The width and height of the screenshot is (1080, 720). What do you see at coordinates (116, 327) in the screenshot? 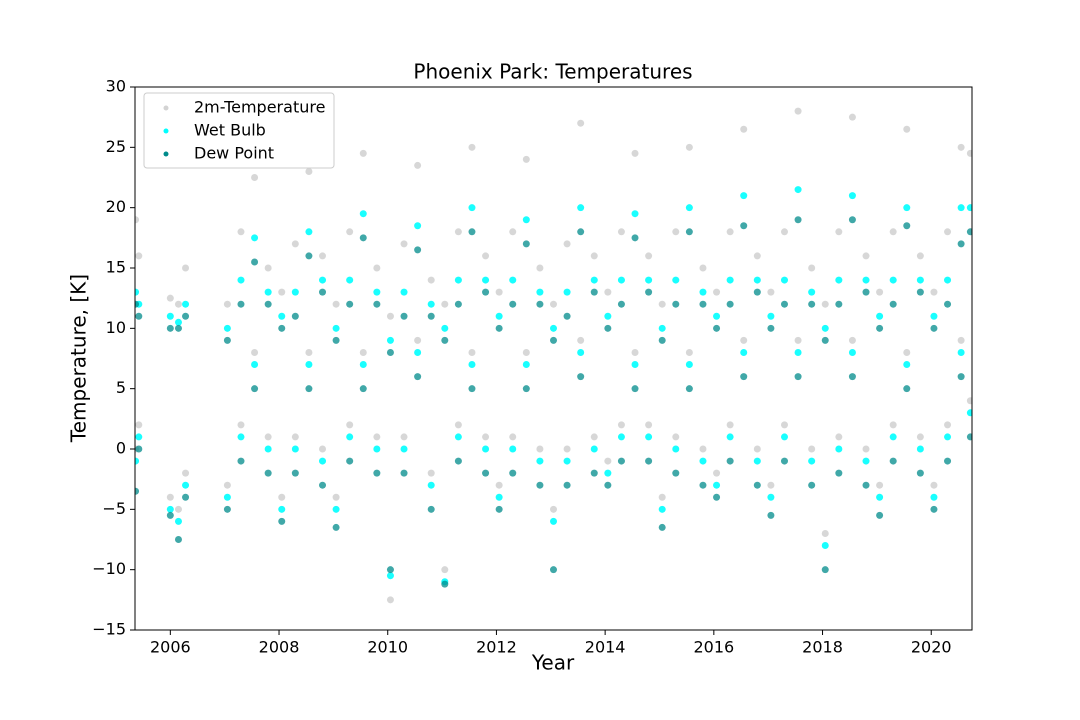
I see `y-tick-label: 10` at bounding box center [116, 327].